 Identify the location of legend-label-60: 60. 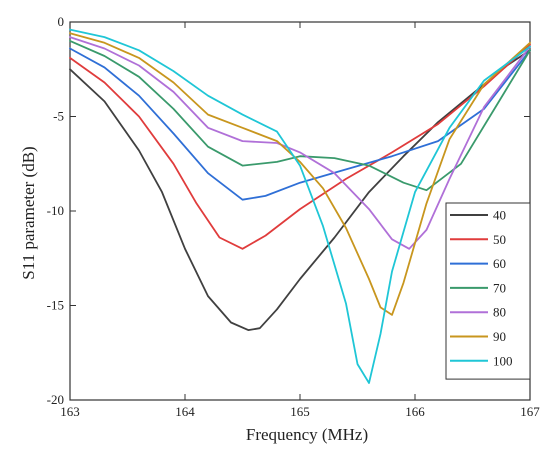
(499, 263).